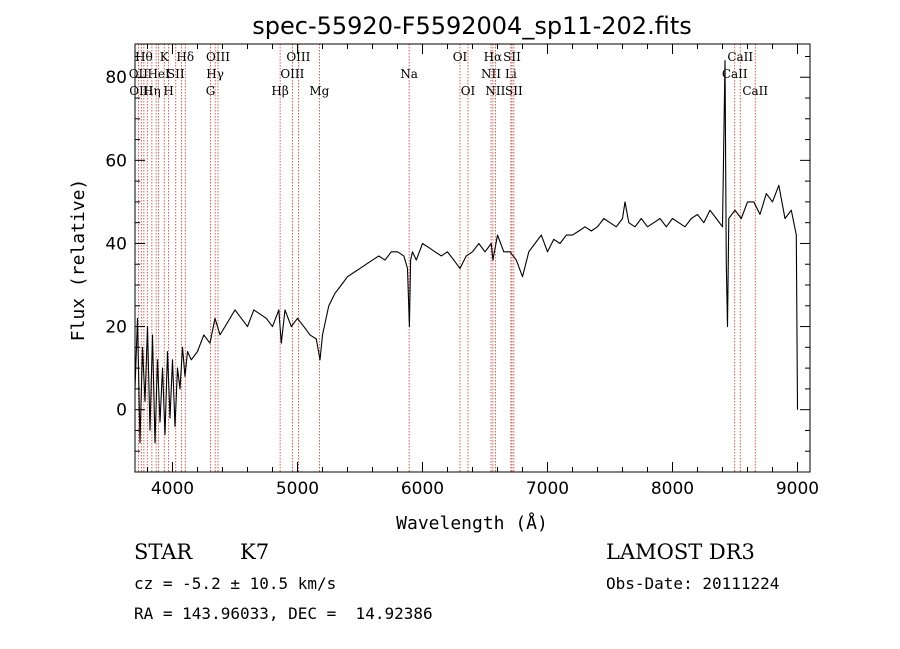 The image size is (900, 649). What do you see at coordinates (116, 78) in the screenshot?
I see `y-tick-label-4: 80` at bounding box center [116, 78].